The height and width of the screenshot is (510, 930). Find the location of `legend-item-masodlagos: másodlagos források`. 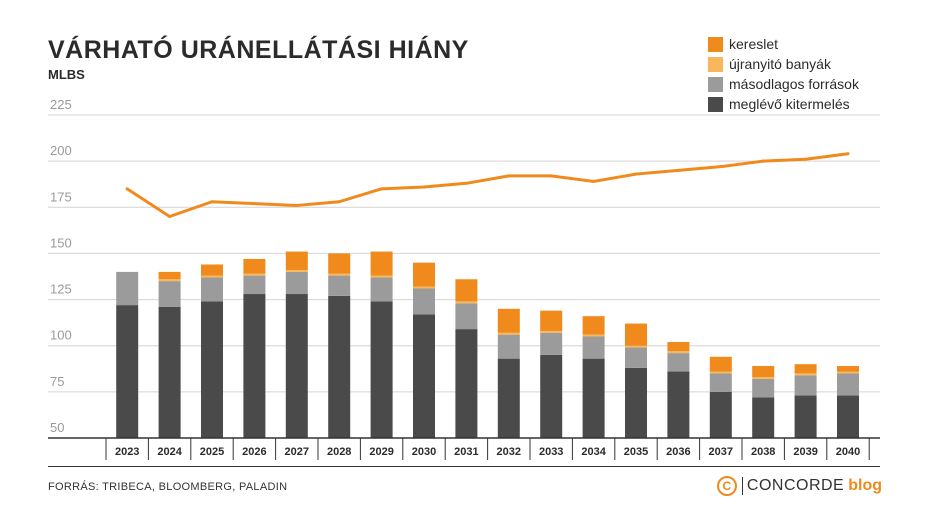

legend-item-masodlagos: másodlagos források is located at coordinates (783, 84).